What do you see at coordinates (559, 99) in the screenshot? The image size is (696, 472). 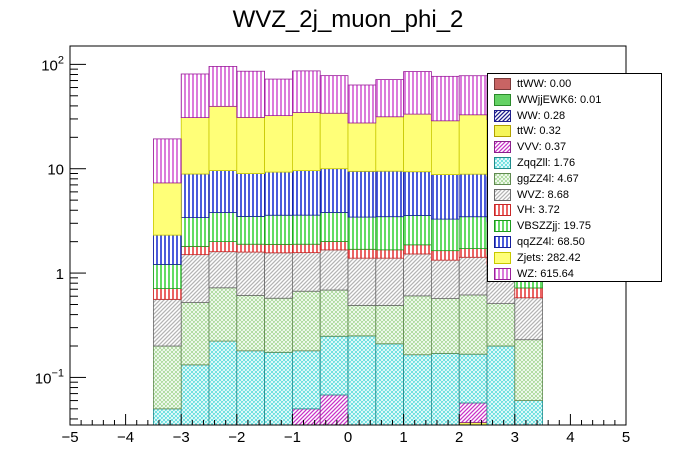 I see `legend-label: WWjjEWK6: 0.01` at bounding box center [559, 99].